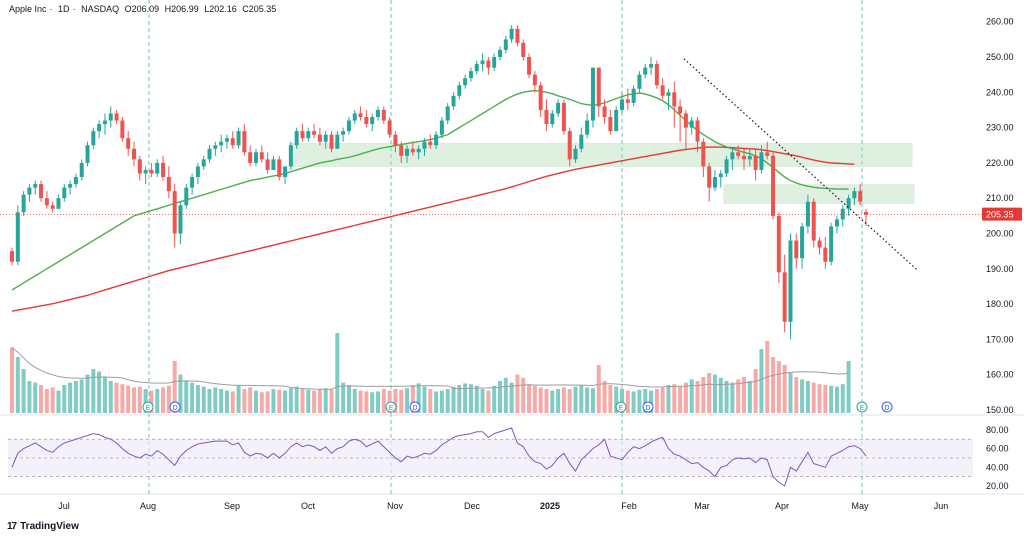  I want to click on rsi-tick-3: 20.00, so click(997, 486).